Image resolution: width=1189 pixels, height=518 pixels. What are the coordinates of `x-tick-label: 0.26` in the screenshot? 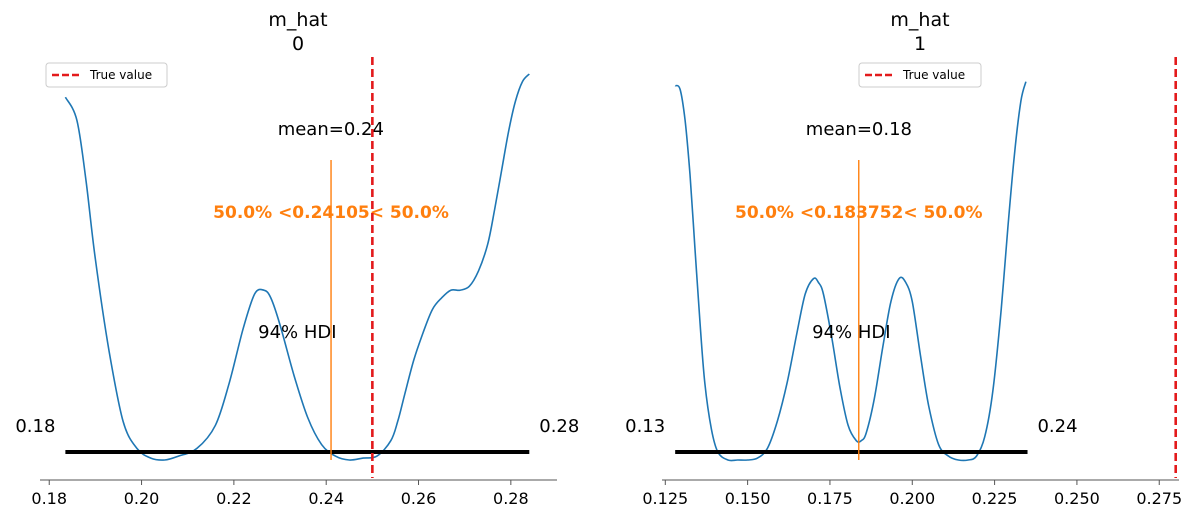 It's located at (419, 498).